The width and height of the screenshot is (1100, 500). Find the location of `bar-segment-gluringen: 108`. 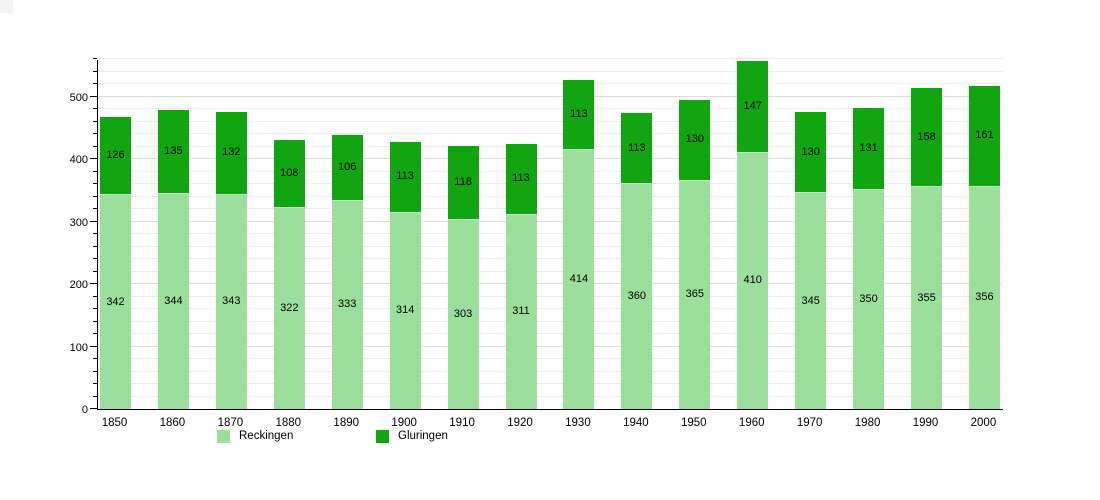

bar-segment-gluringen: 108 is located at coordinates (289, 174).